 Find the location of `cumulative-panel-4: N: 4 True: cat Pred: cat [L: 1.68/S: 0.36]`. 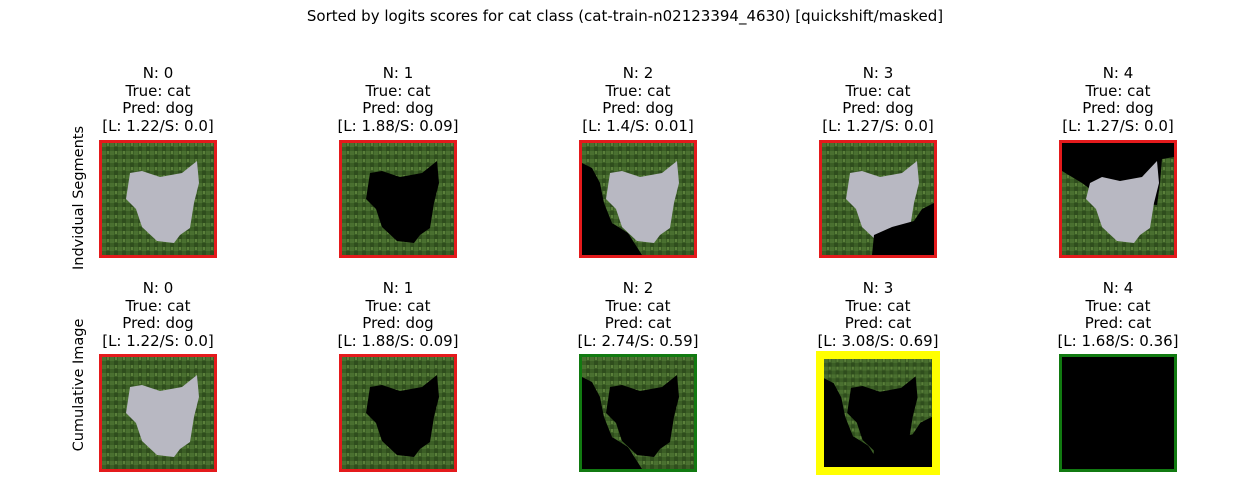

cumulative-panel-4: N: 4 True: cat Pred: cat [L: 1.68/S: 0.36] is located at coordinates (1118, 375).